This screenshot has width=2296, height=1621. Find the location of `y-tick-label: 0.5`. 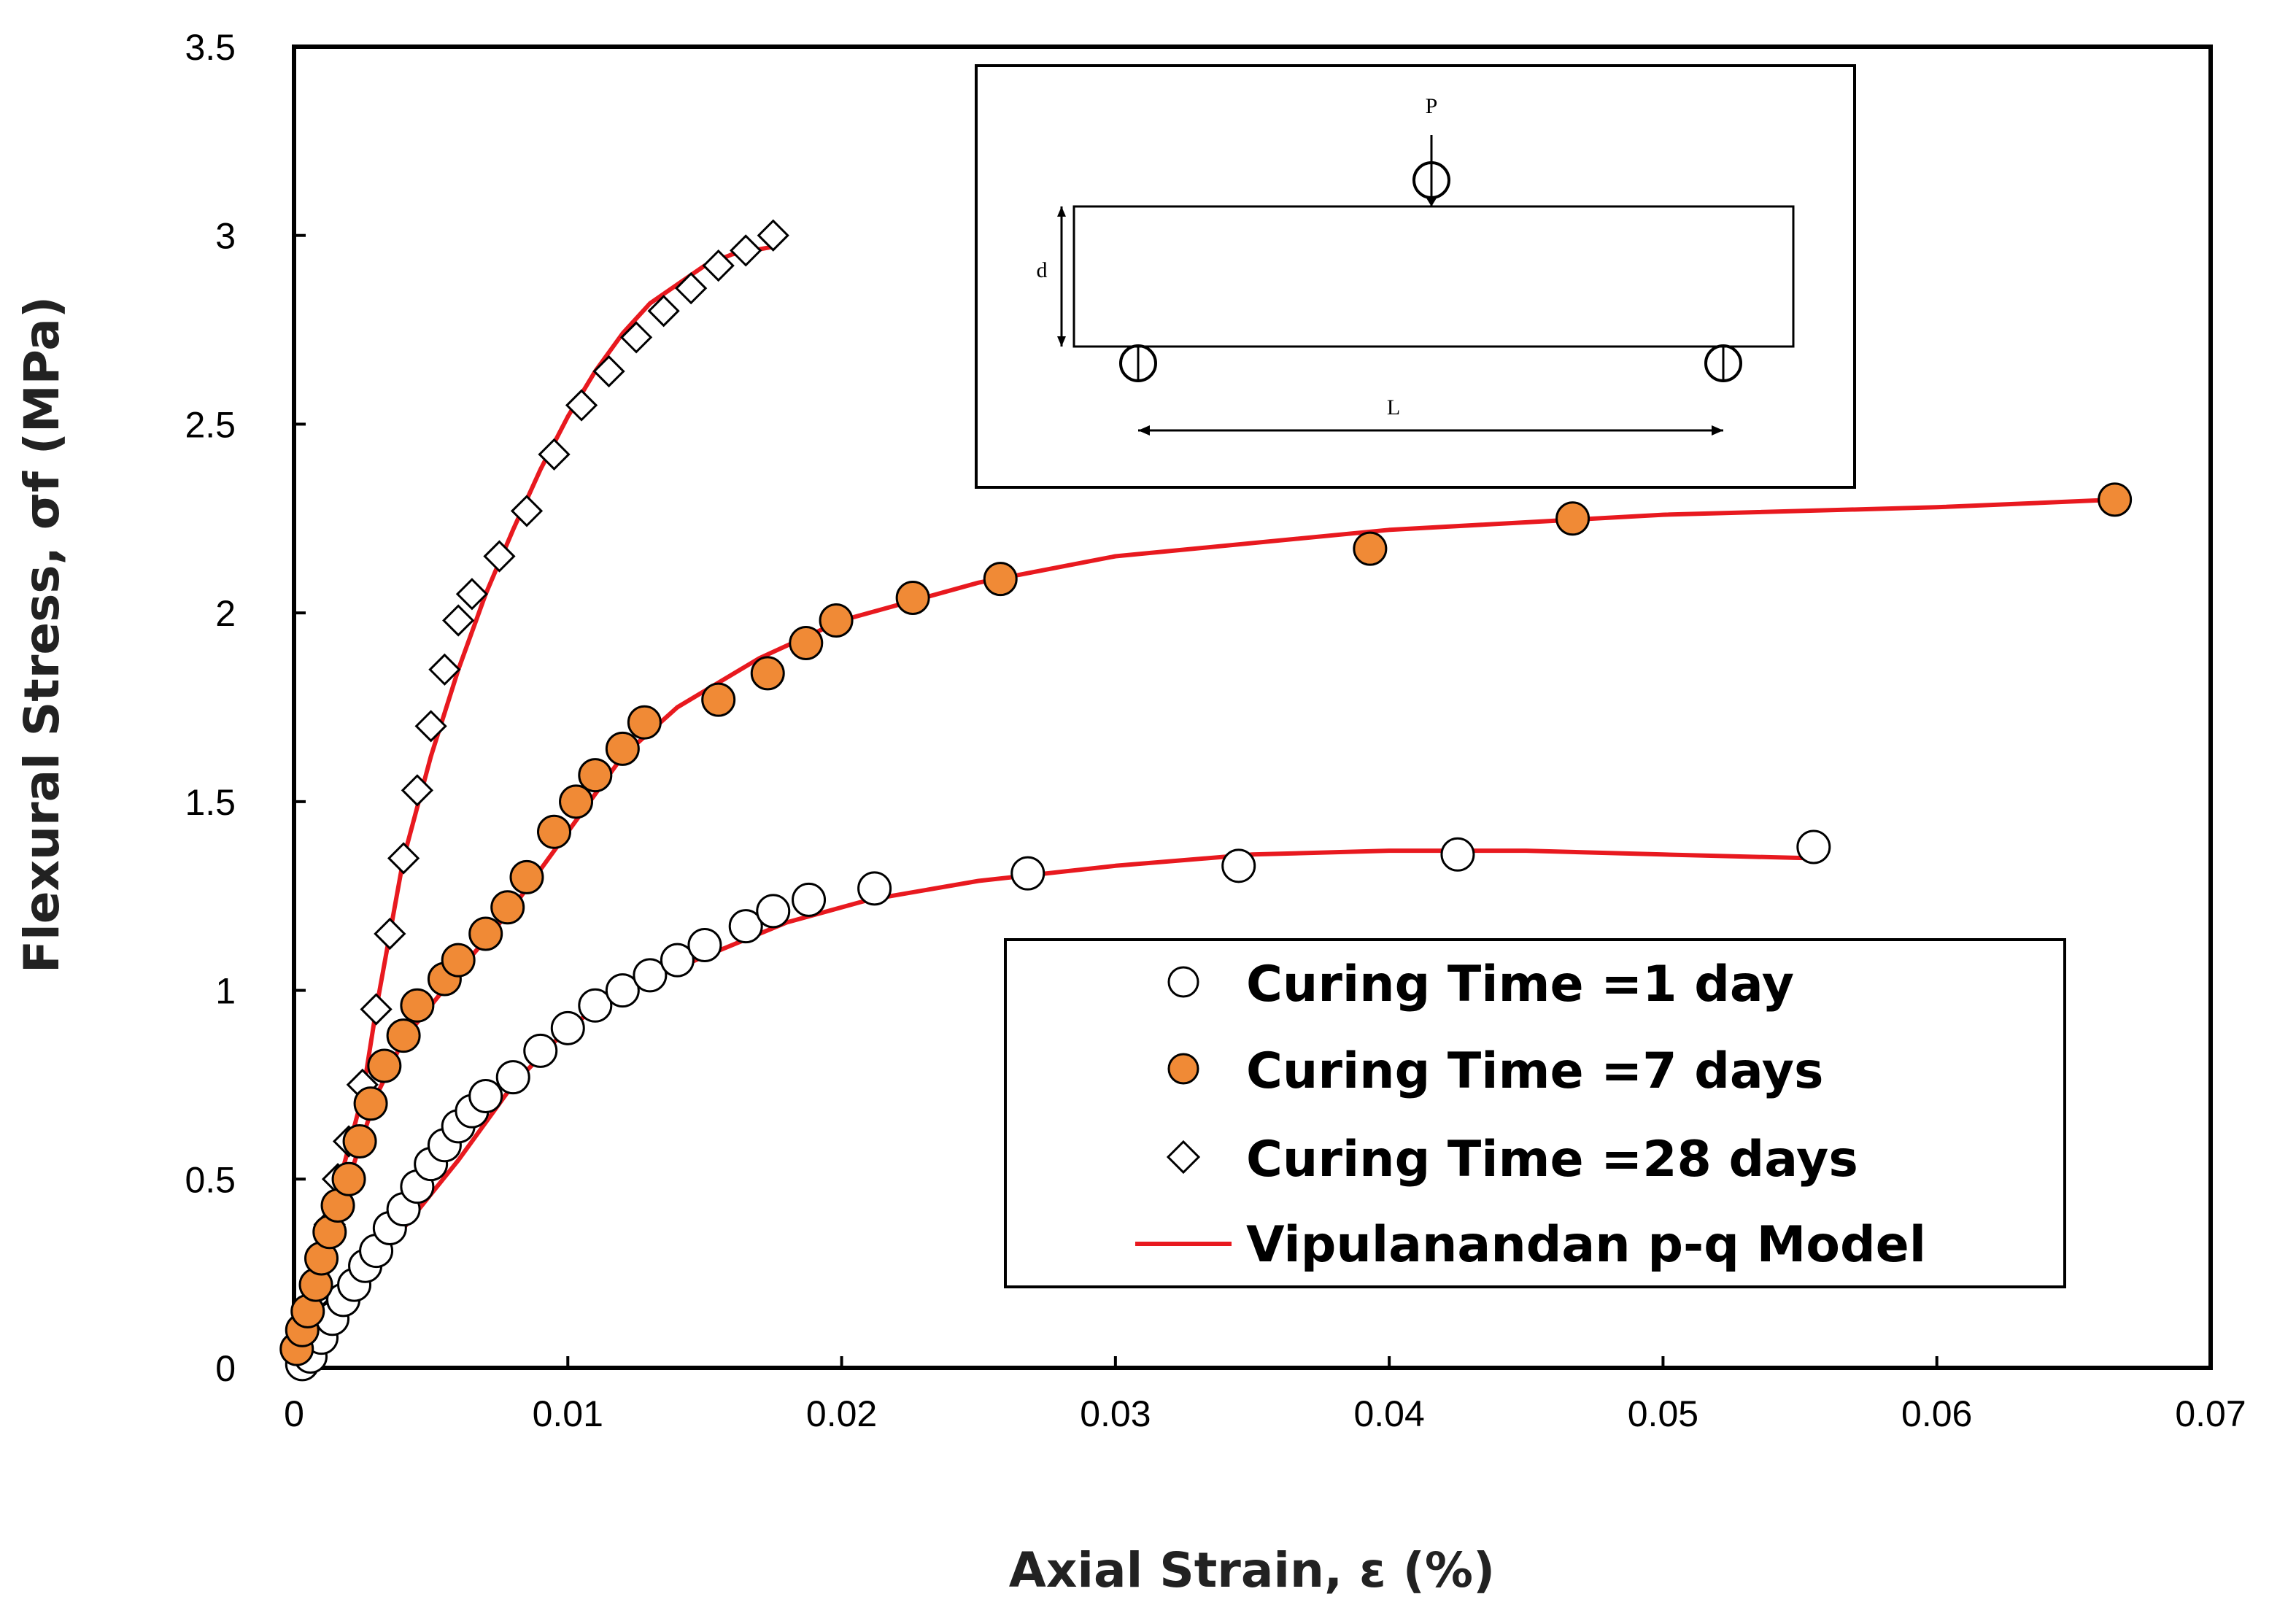

y-tick-label: 0.5 is located at coordinates (211, 1179).